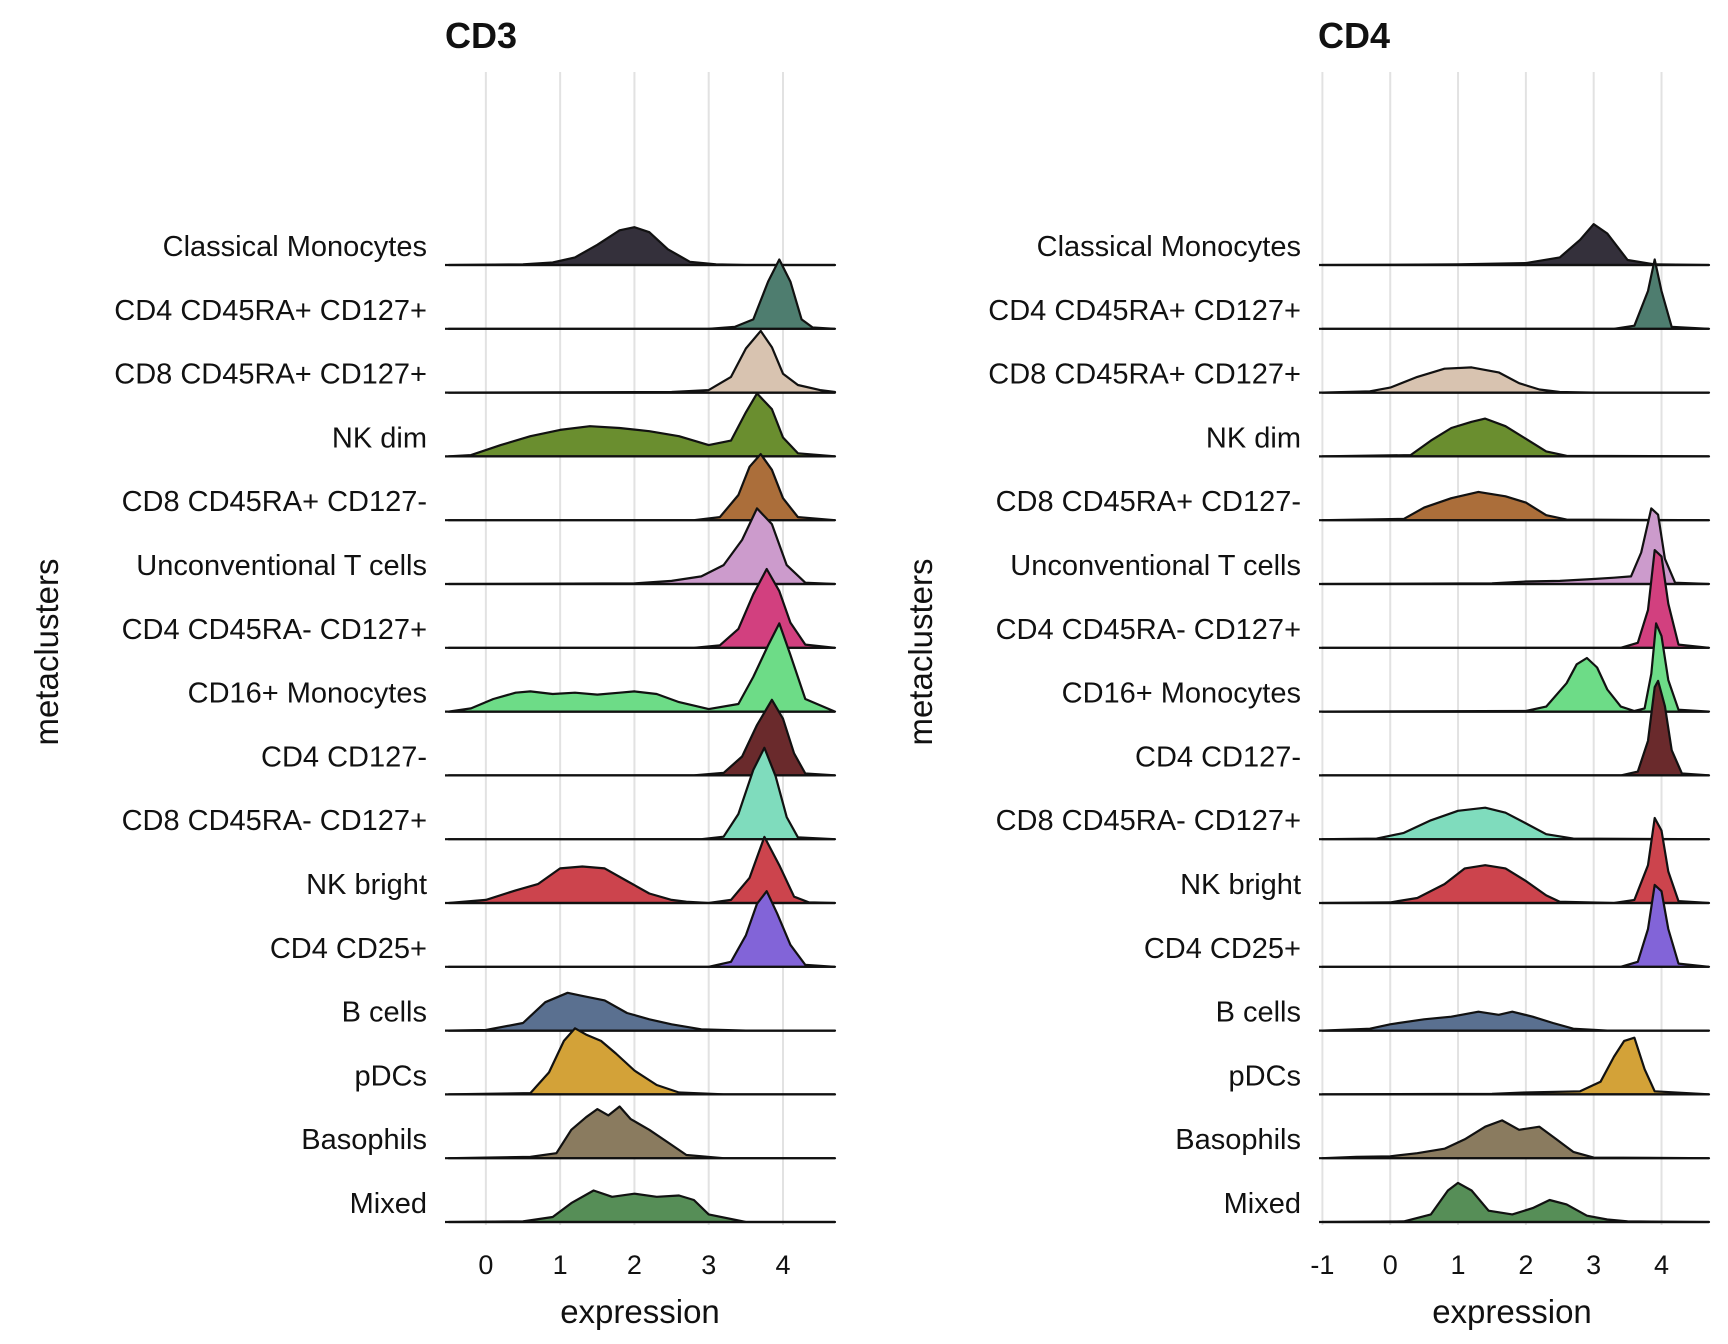 The image size is (1728, 1344). What do you see at coordinates (1489, 1265) in the screenshot?
I see `x-axis-ticks: -1 0 1 2 3 4` at bounding box center [1489, 1265].